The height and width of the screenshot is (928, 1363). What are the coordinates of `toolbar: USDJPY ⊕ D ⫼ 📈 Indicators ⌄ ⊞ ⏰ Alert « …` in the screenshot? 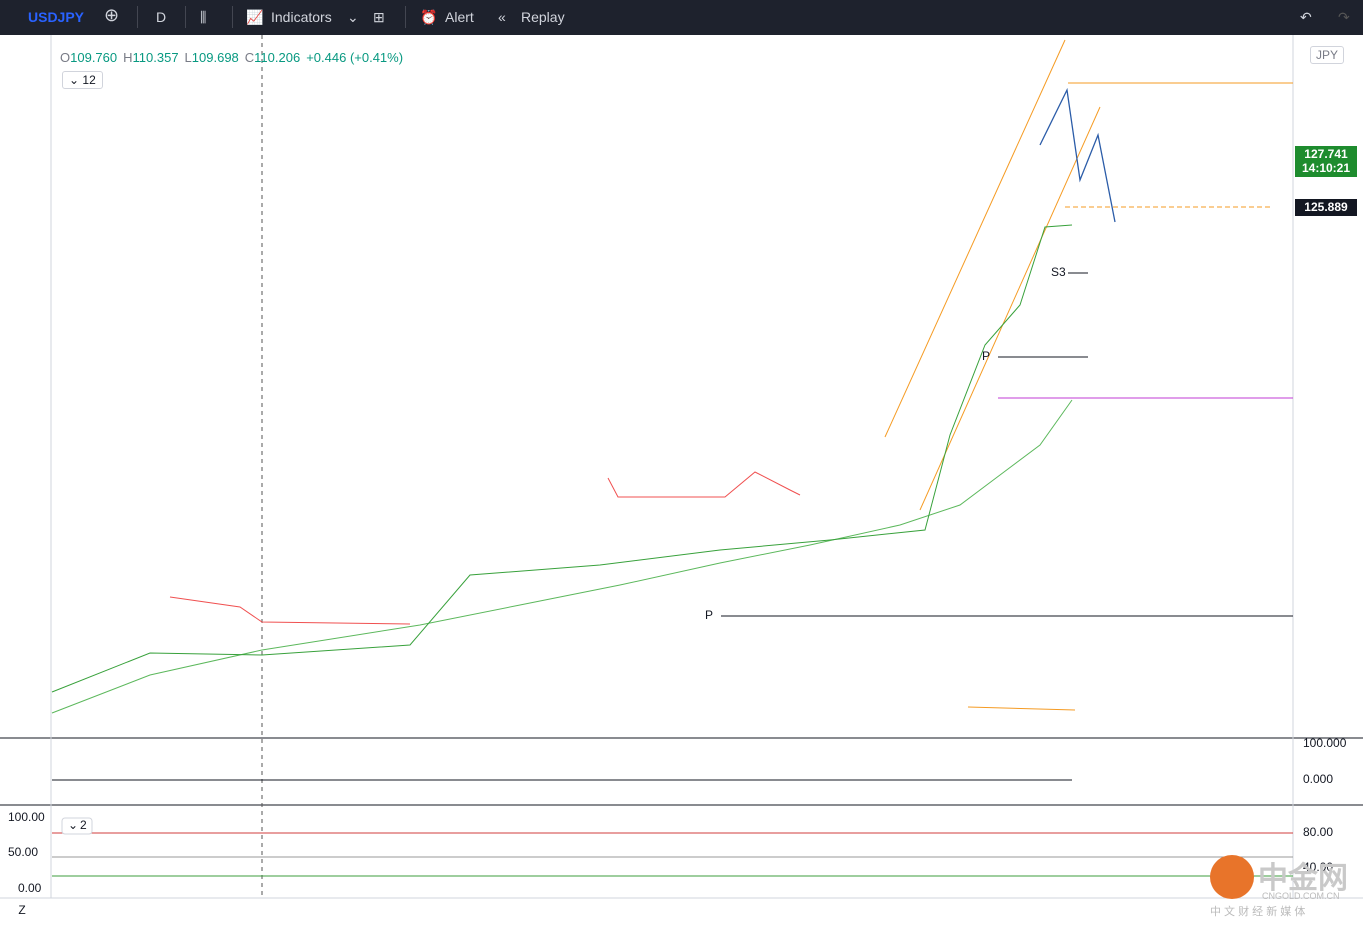 It's located at (681, 17).